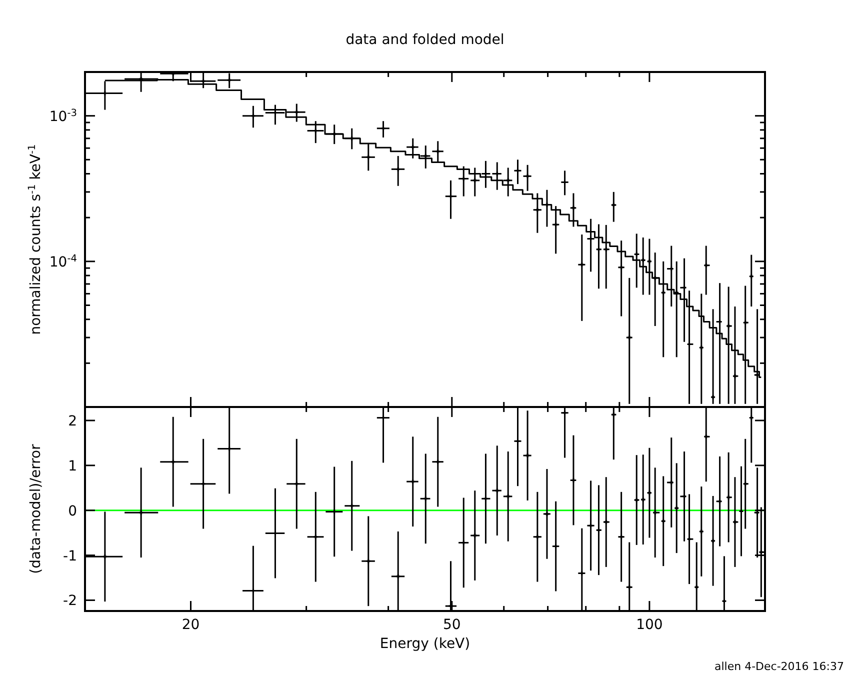  What do you see at coordinates (72, 421) in the screenshot?
I see `y-tick-label: 2` at bounding box center [72, 421].